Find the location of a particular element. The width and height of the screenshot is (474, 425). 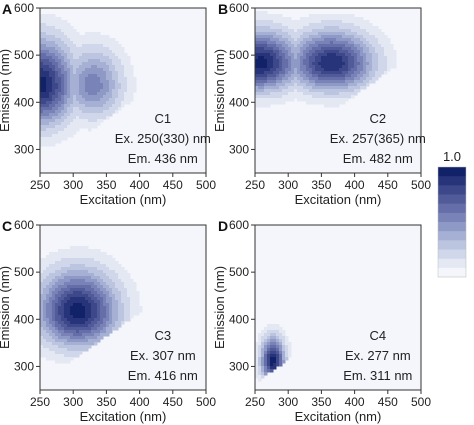

excitation-annotation: Ex. 307 nm is located at coordinates (163, 355).